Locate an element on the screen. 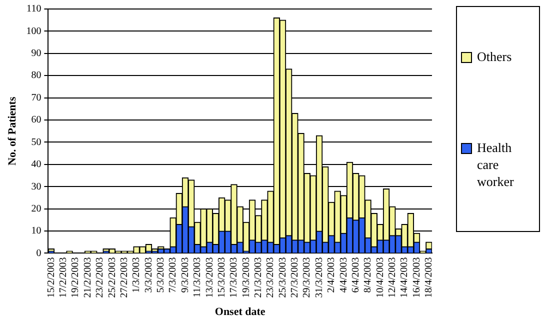 Image resolution: width=550 pixels, height=325 pixels. x-tick-label: 27/2/2003 is located at coordinates (124, 277).